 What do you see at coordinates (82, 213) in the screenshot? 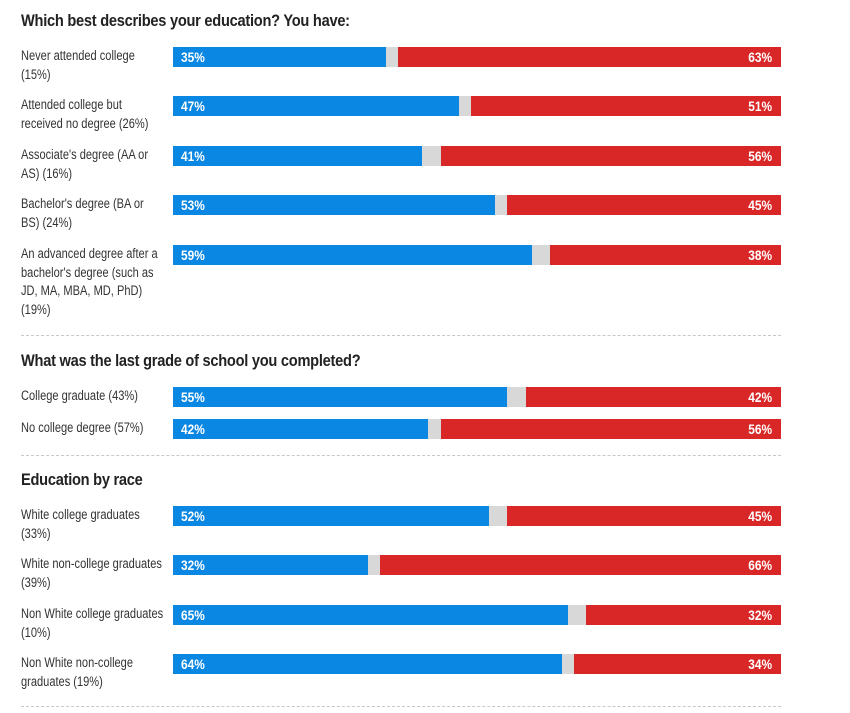
I see `row-label: Bachelor's degree (BA or BS) (24%)` at bounding box center [82, 213].